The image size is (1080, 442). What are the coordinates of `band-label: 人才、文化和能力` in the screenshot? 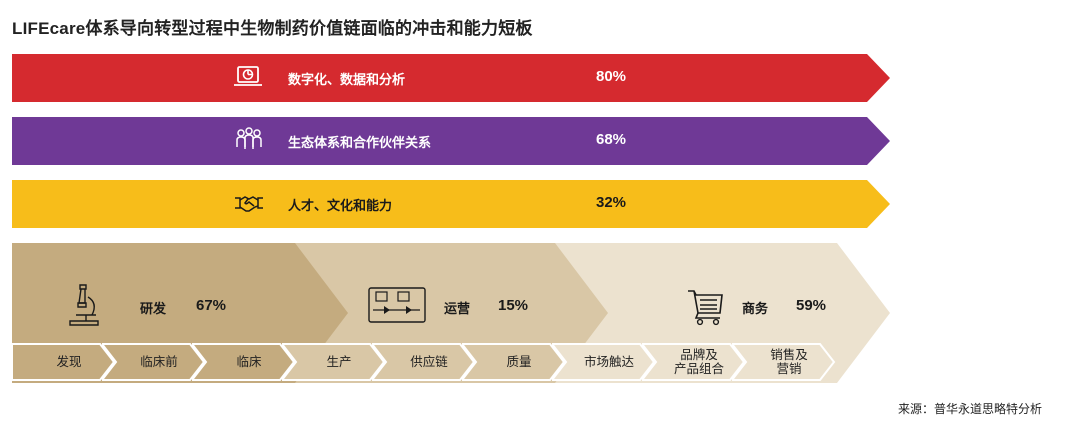 It's located at (340, 205).